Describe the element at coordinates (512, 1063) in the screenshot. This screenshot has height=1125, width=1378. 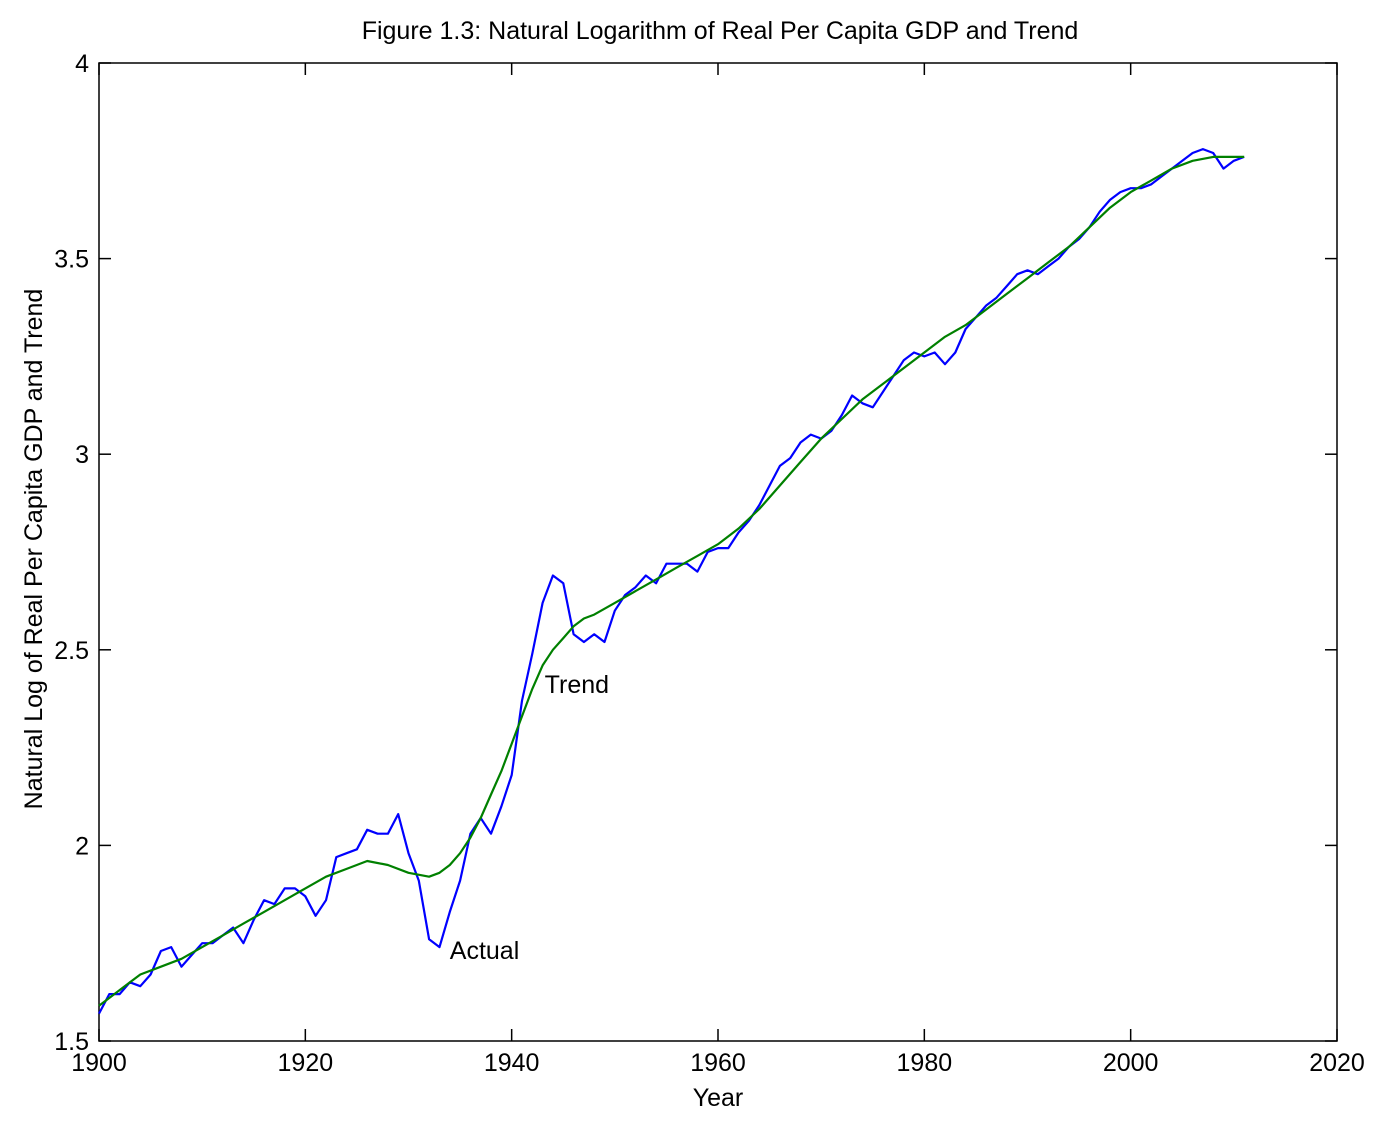
I see `x-tick-label: 1940` at that location.